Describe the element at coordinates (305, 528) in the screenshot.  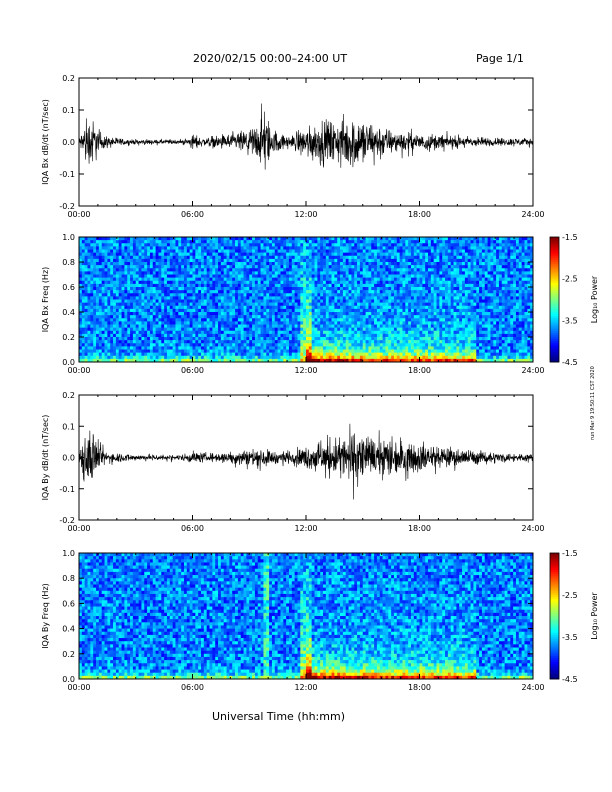
I see `x-tick-label-2-2: 12:00` at that location.